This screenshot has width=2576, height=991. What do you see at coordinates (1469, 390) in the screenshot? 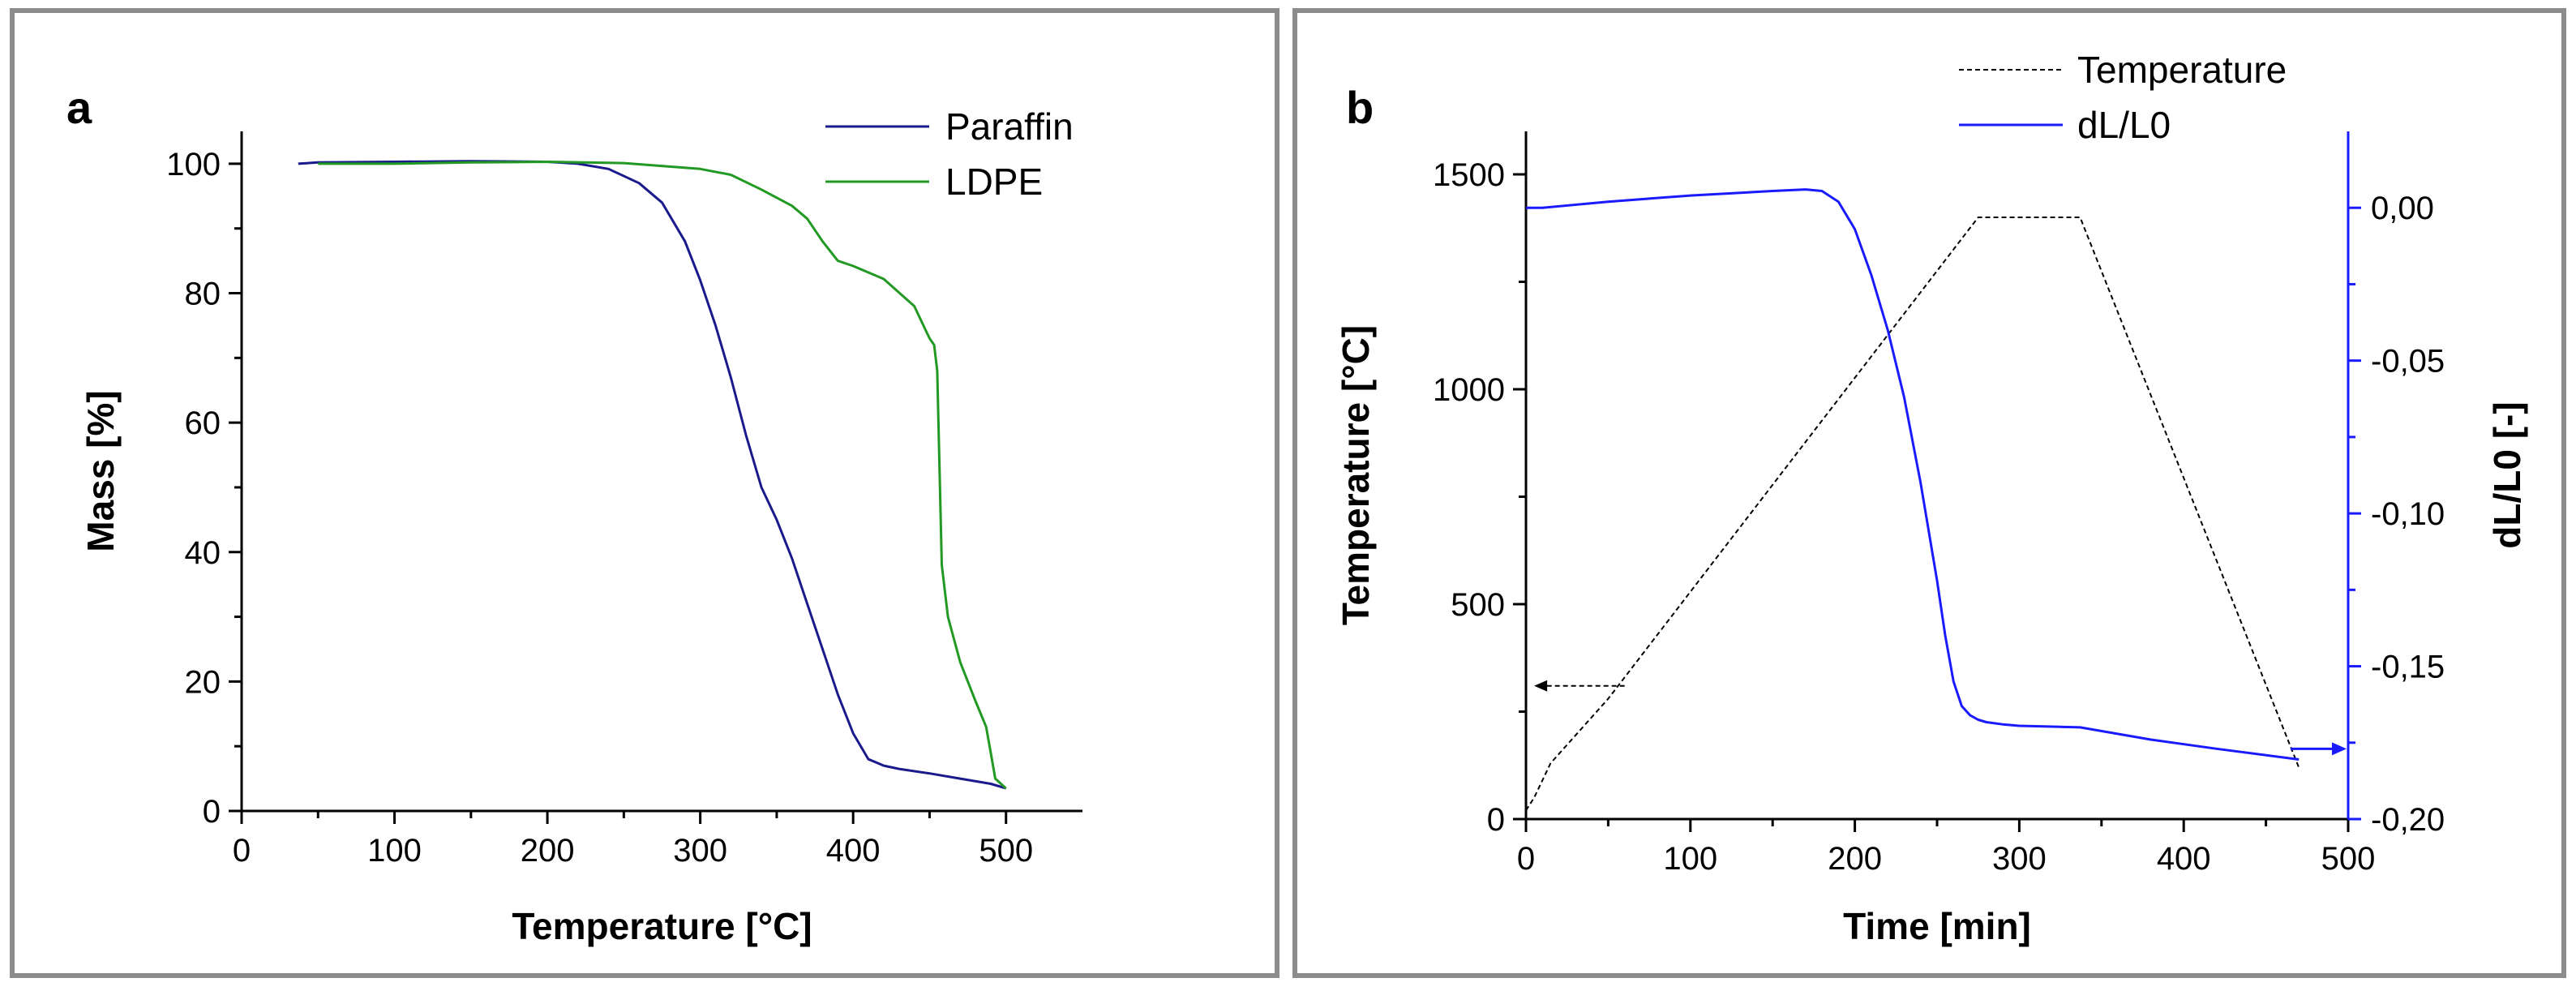
I see `y-tick-label: 1000` at bounding box center [1469, 390].